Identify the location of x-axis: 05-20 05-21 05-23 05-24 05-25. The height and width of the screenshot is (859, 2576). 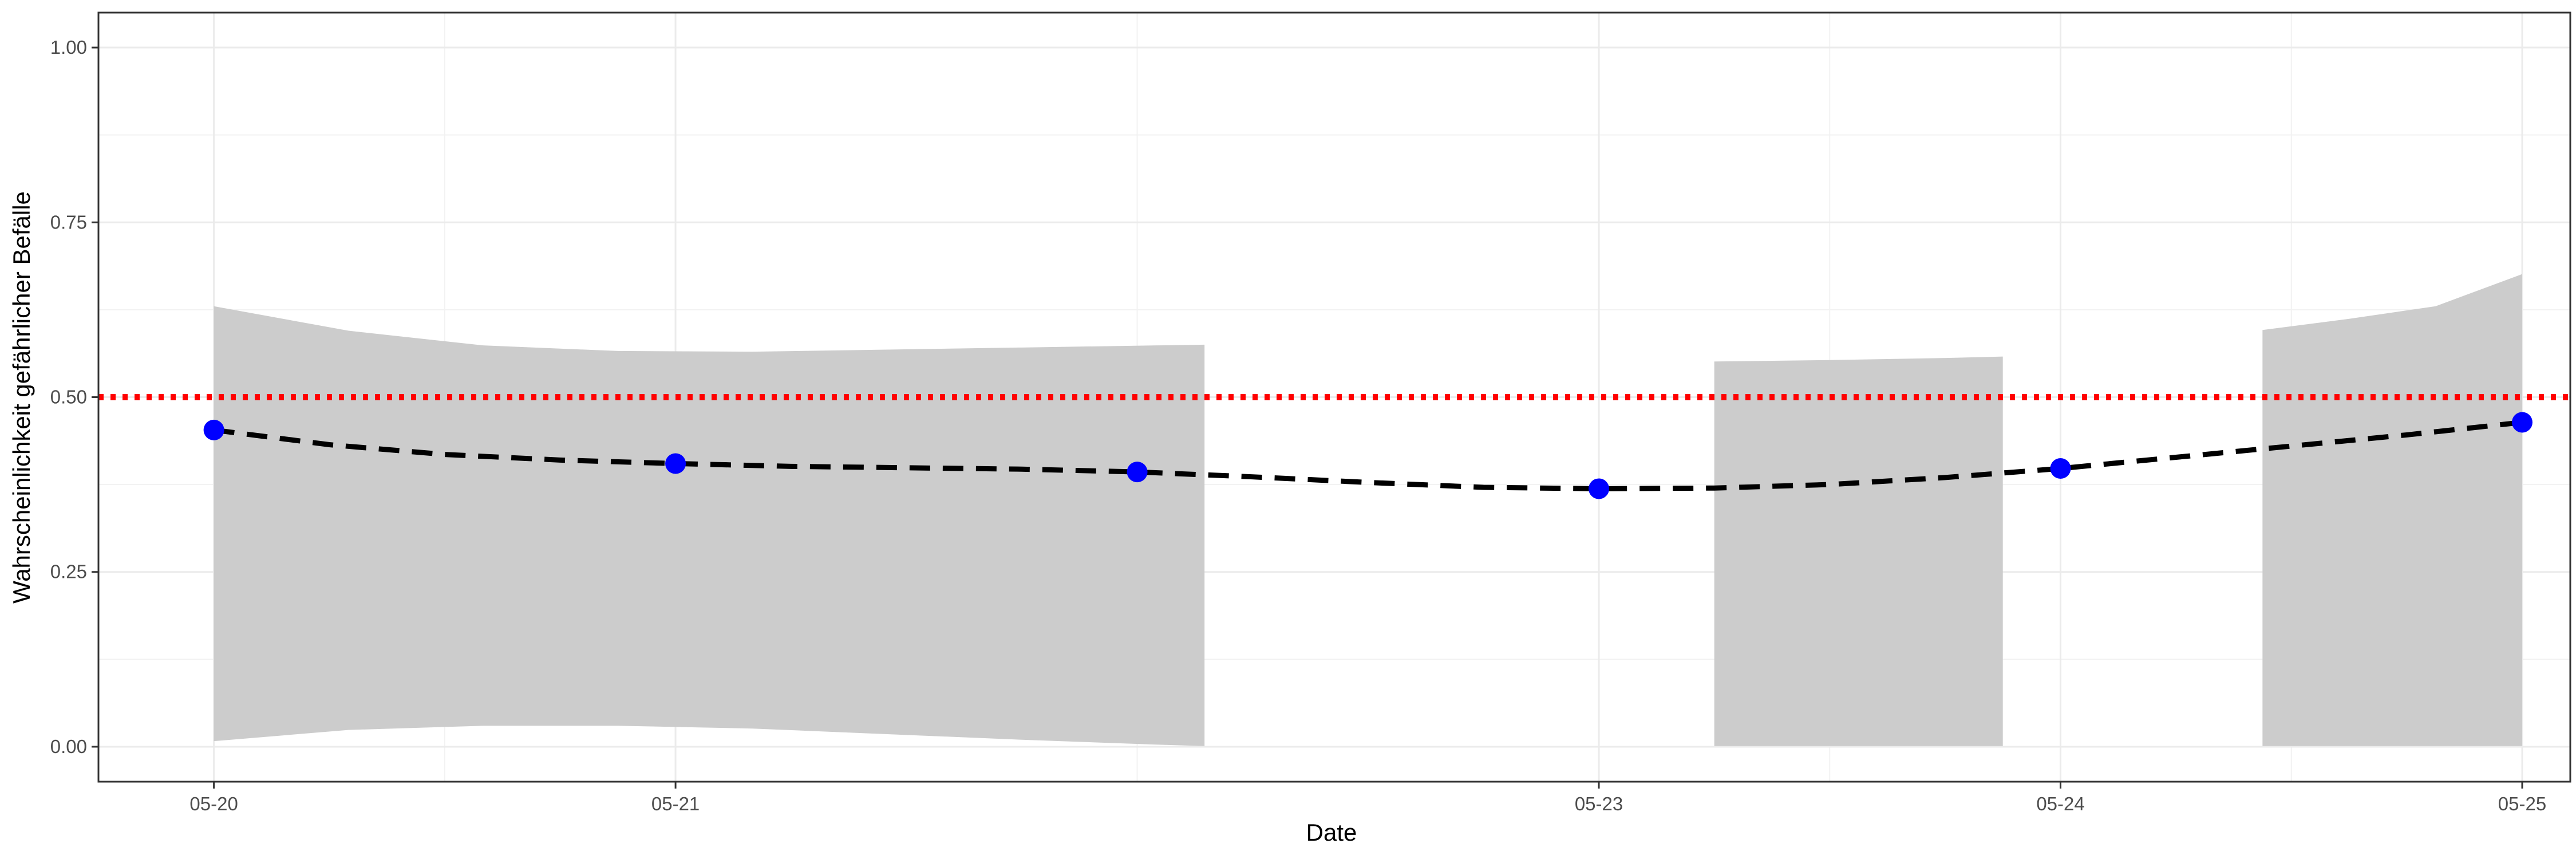
(1367, 798).